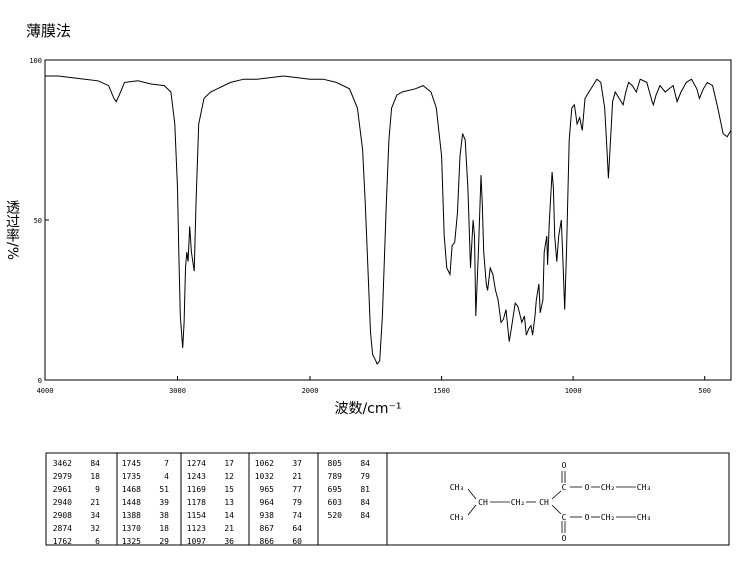 The width and height of the screenshot is (737, 567). I want to click on x-tick-label: 4000, so click(45, 391).